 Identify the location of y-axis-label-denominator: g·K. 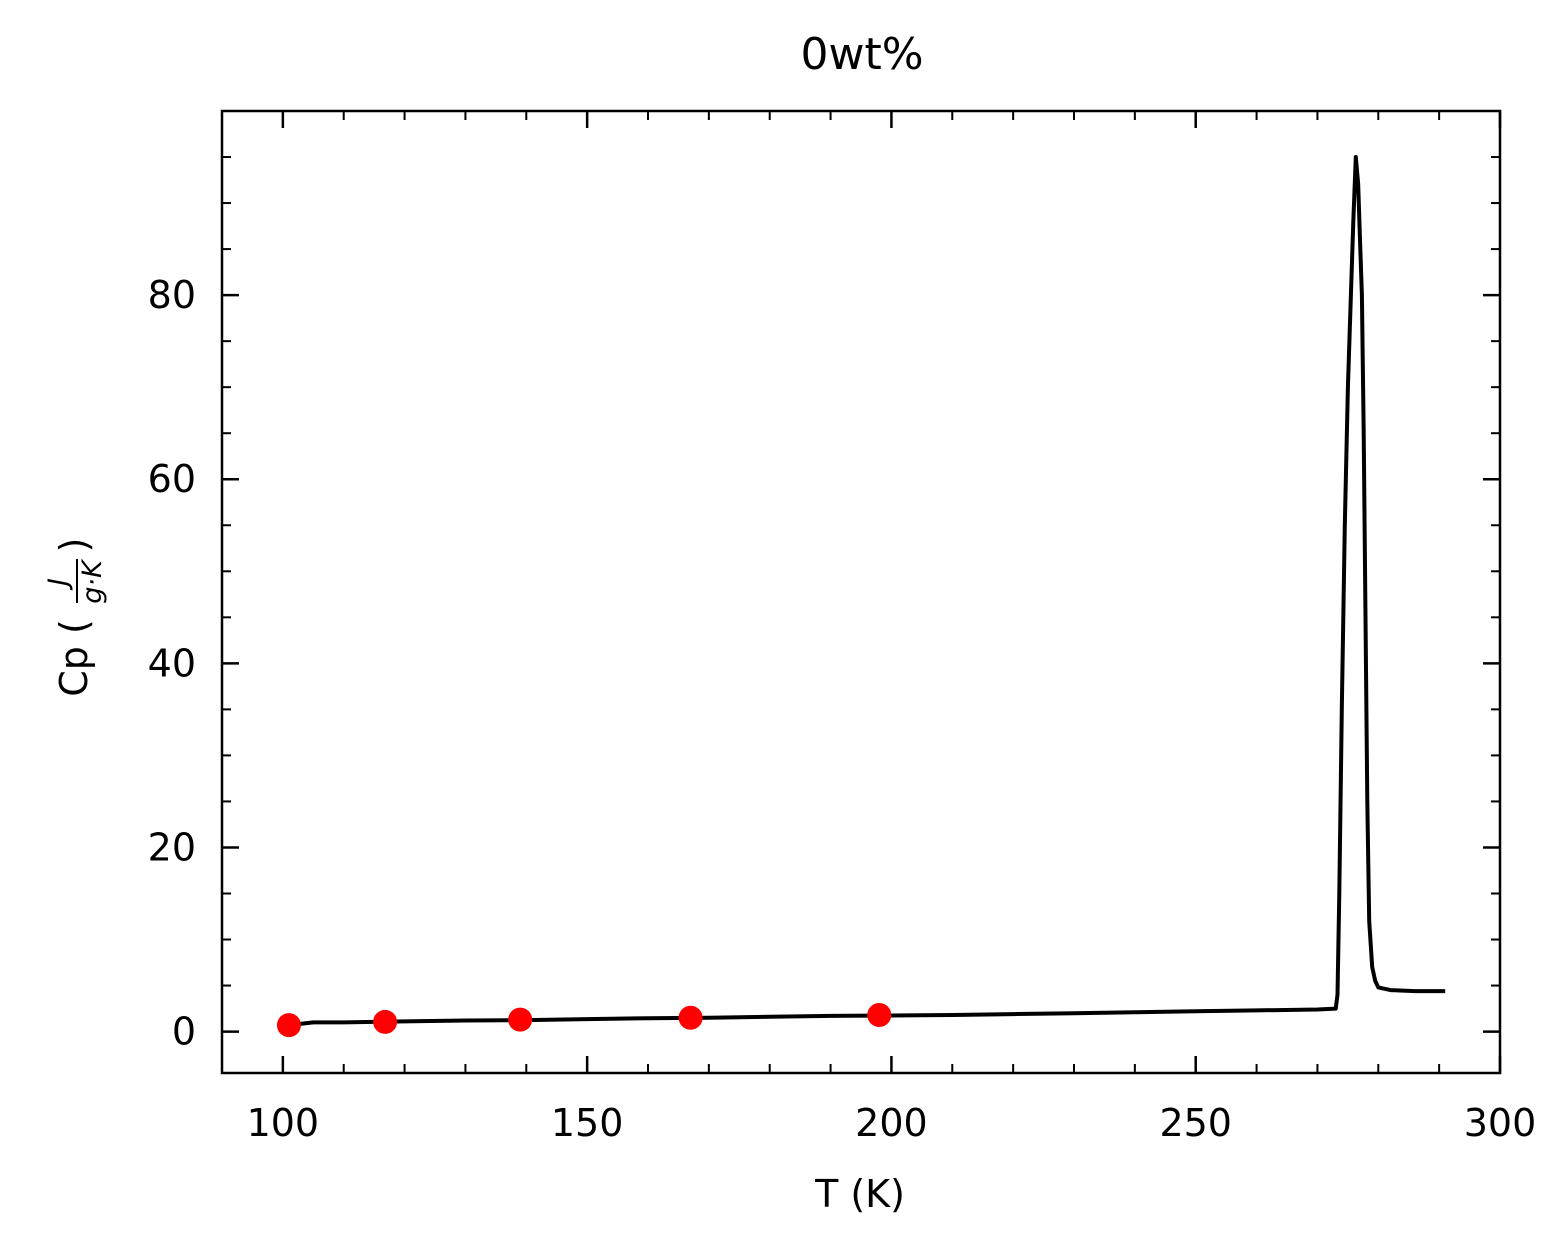
(92, 581).